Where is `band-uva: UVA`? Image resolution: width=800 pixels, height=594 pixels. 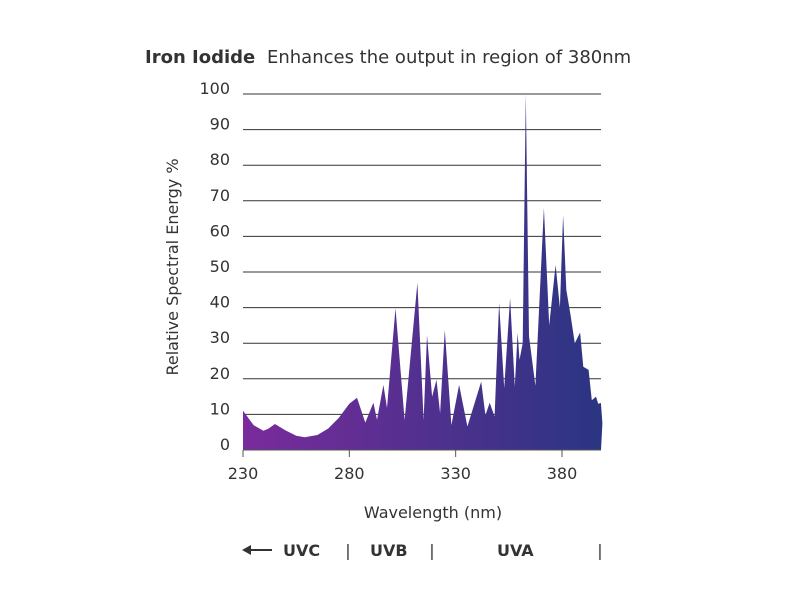 band-uva: UVA is located at coordinates (515, 550).